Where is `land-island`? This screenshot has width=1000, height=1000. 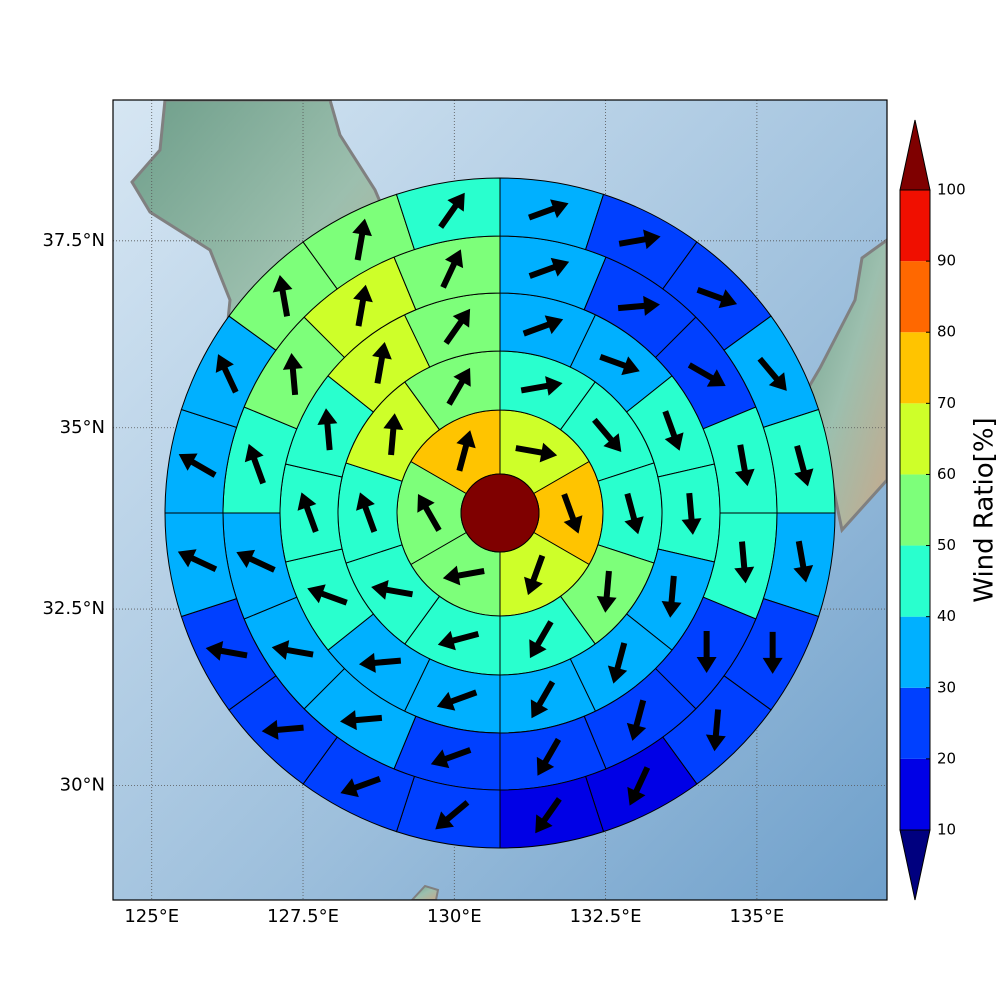
land-island is located at coordinates (425, 892).